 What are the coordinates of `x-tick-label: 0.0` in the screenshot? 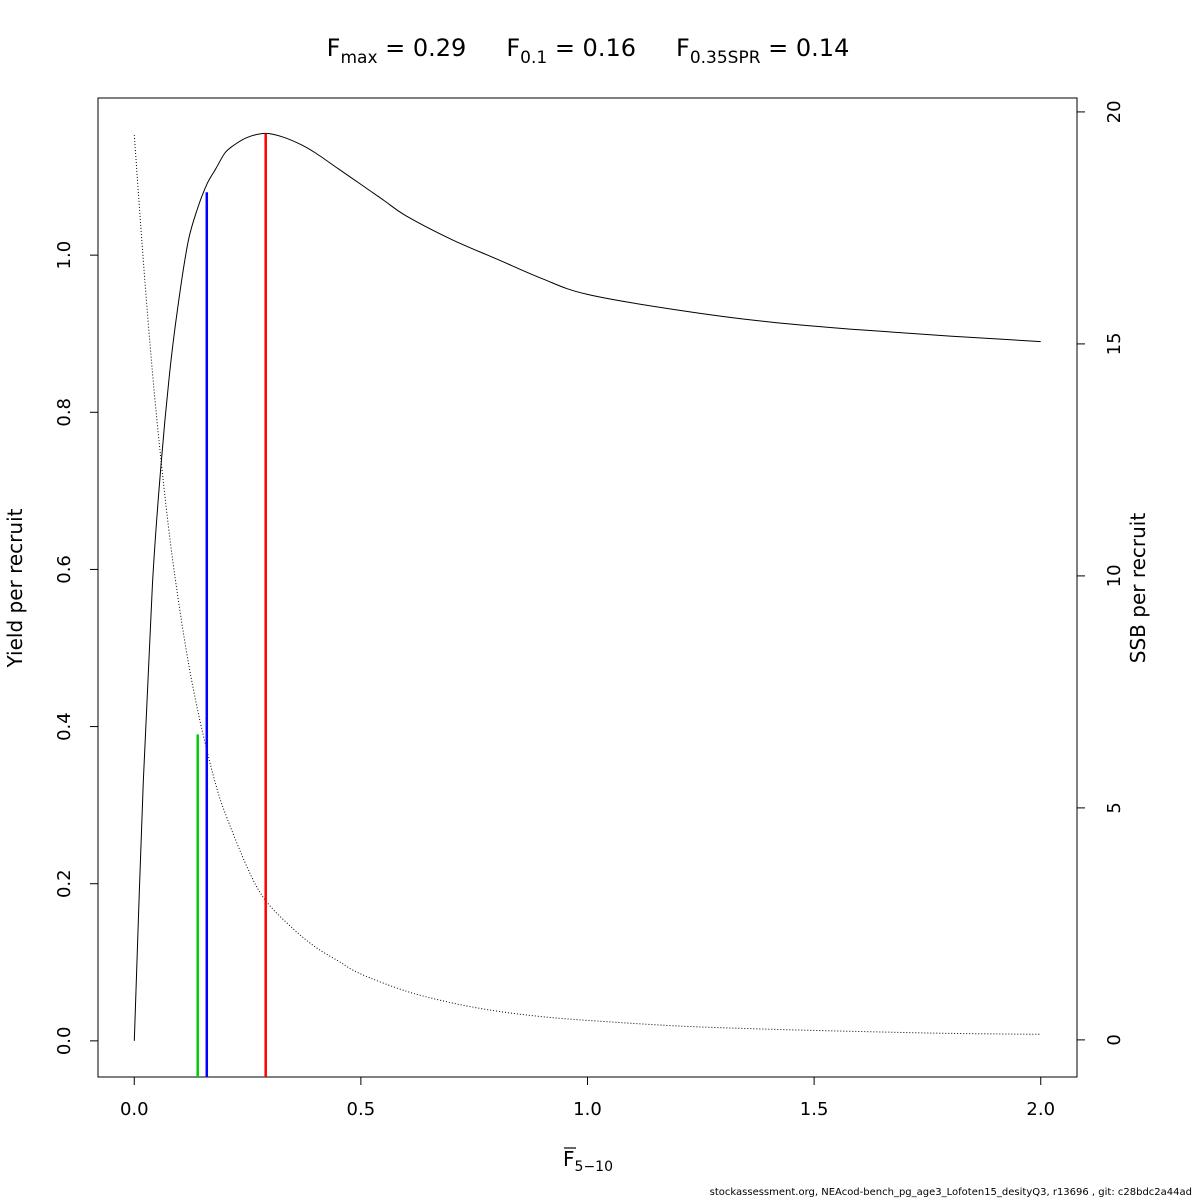 It's located at (134, 1109).